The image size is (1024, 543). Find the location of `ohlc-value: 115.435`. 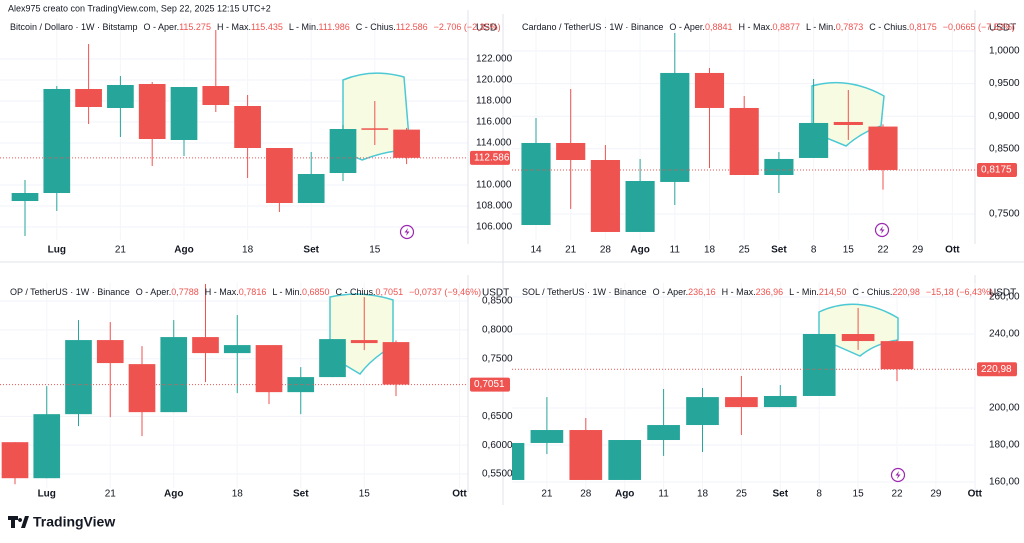

ohlc-value: 115.435 is located at coordinates (267, 27).